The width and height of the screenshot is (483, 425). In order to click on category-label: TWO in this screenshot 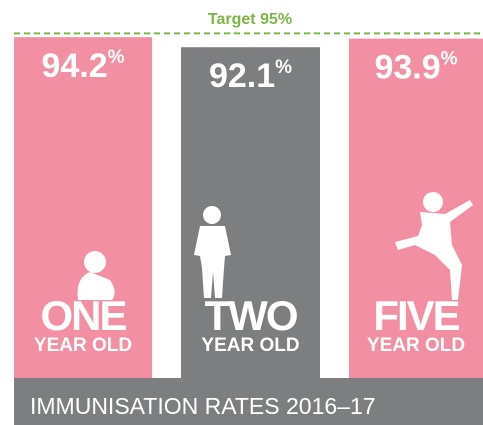, I will do `click(251, 315)`.